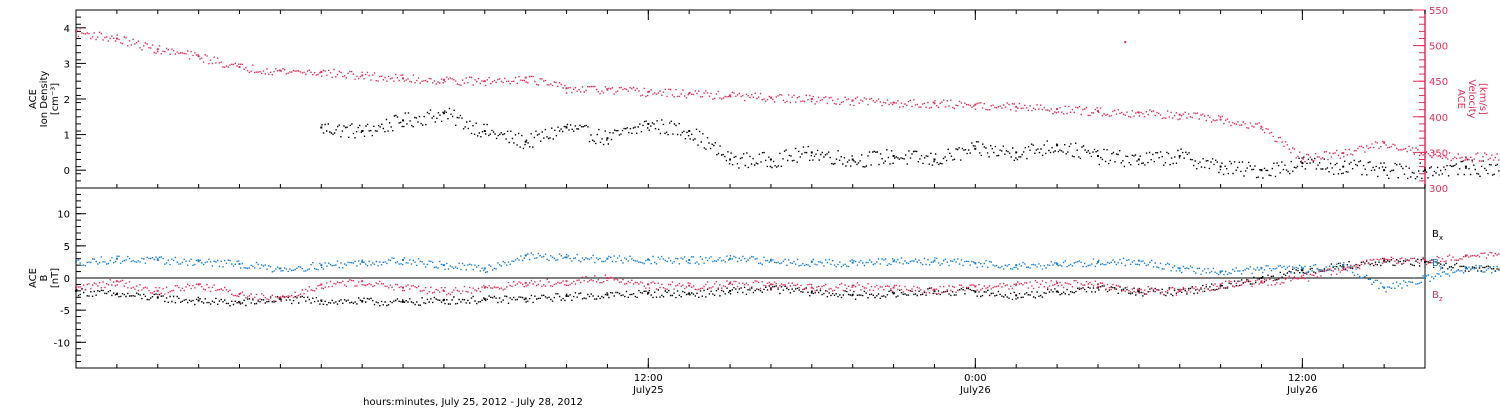 Image resolution: width=1500 pixels, height=410 pixels. What do you see at coordinates (44, 99) in the screenshot?
I see `y-axis-label: Ion Density` at bounding box center [44, 99].